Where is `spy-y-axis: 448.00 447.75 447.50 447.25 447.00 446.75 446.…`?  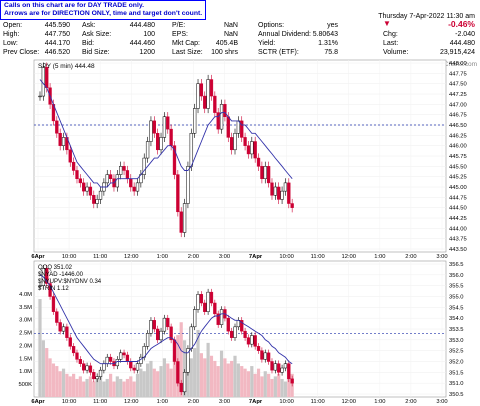
spy-y-axis: 448.00 447.75 447.50 447.25 447.00 446.75 446.… is located at coordinates (458, 157).